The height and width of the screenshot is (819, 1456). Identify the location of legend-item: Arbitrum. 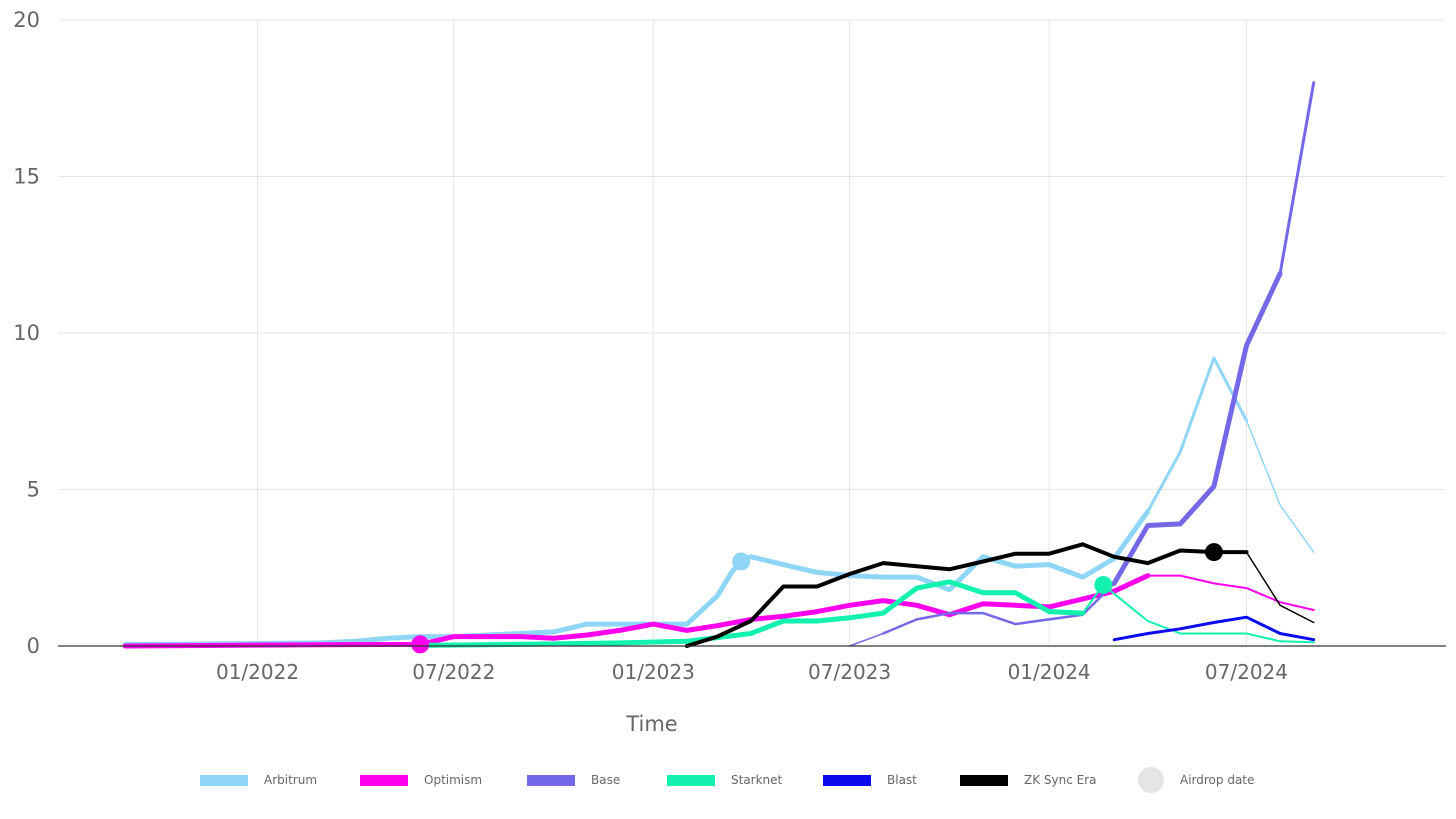
(258, 780).